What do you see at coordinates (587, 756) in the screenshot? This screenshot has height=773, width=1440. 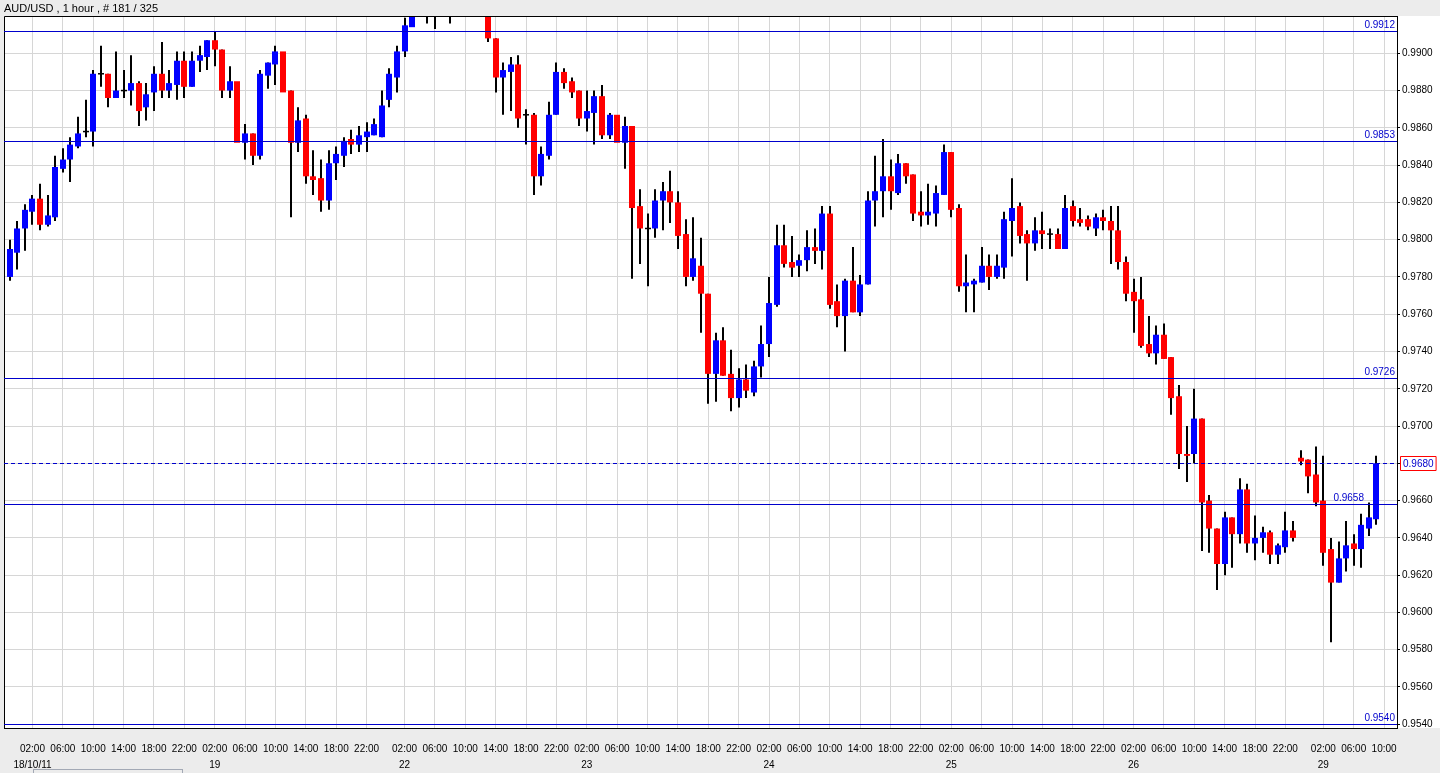 I see `x-tick-label: 02:00 23` at bounding box center [587, 756].